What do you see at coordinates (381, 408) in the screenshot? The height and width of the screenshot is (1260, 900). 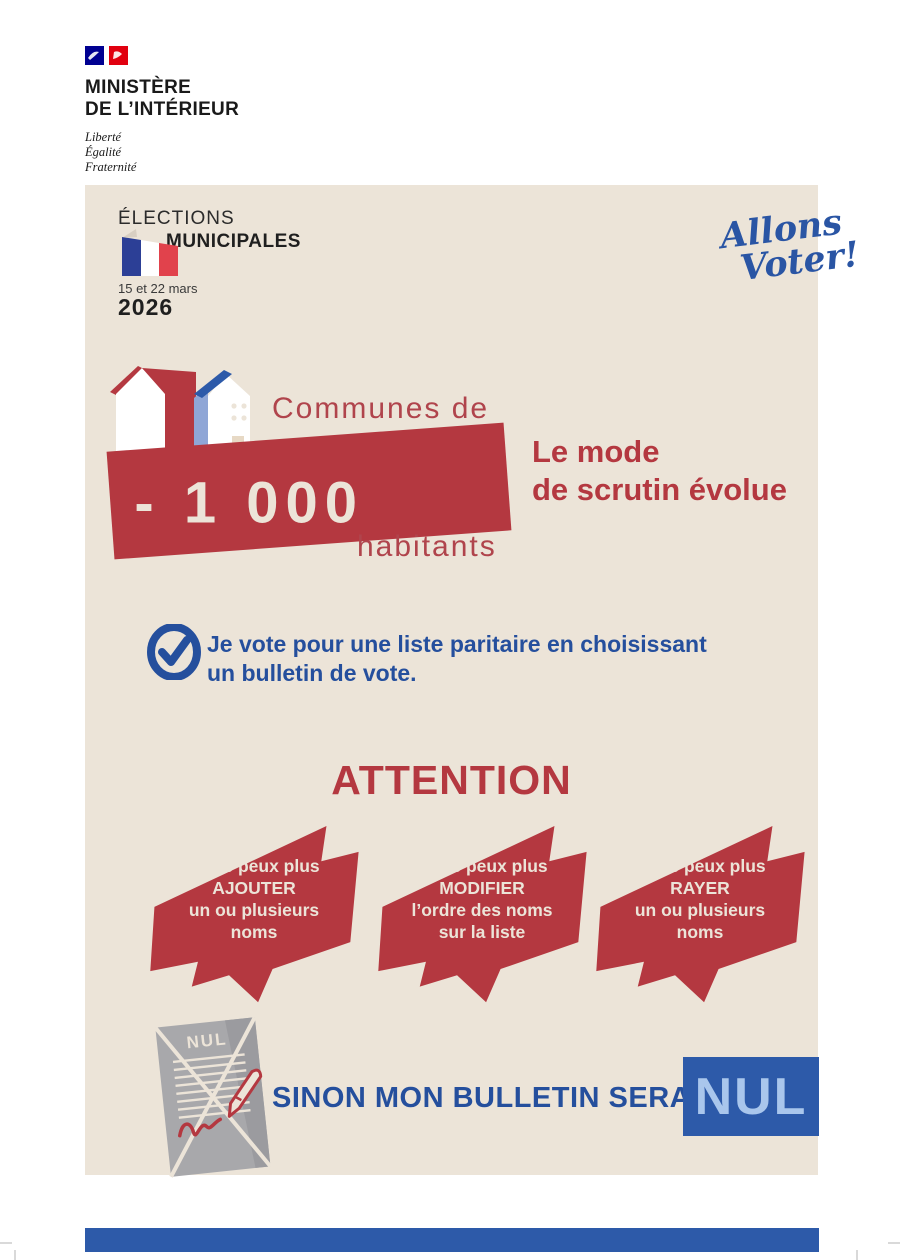 I see `communes-prefix: Communes de` at bounding box center [381, 408].